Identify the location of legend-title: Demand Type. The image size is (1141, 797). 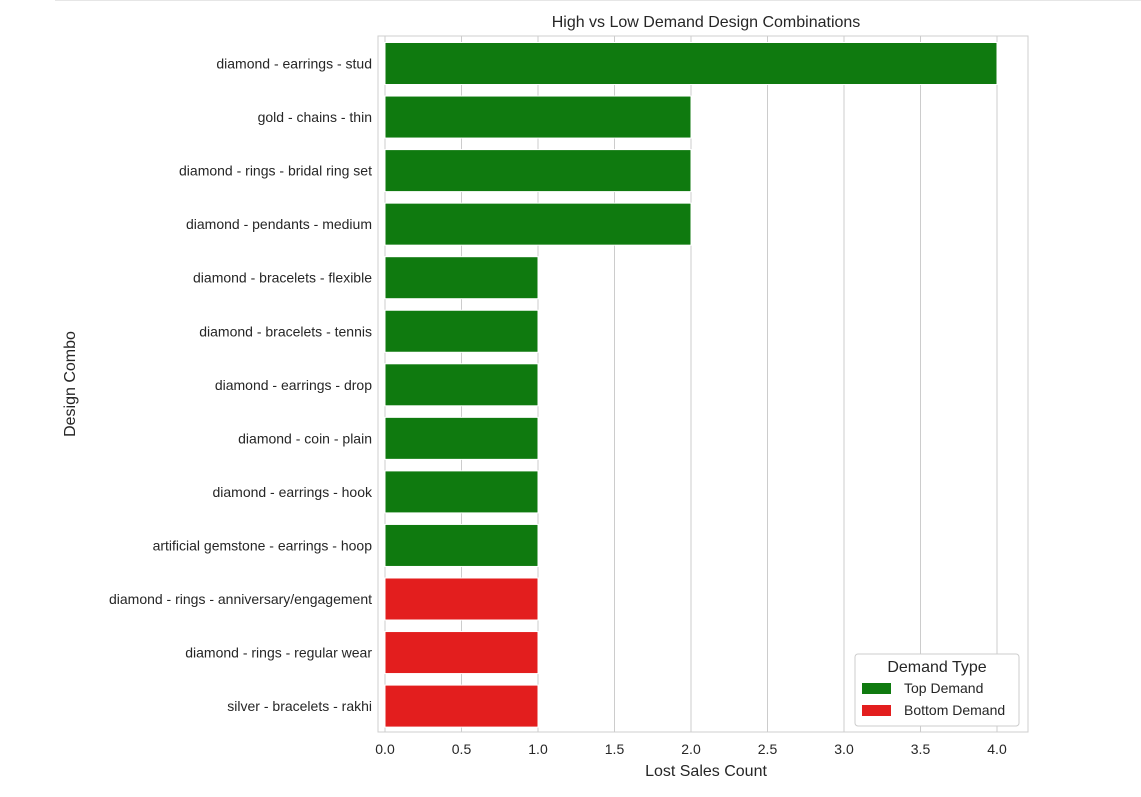
(936, 667).